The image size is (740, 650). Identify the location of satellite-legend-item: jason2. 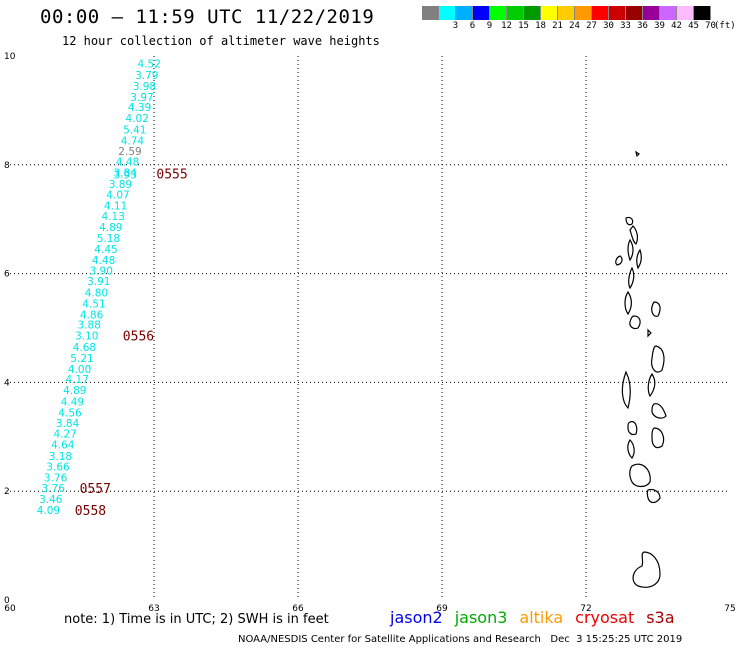
(416, 617).